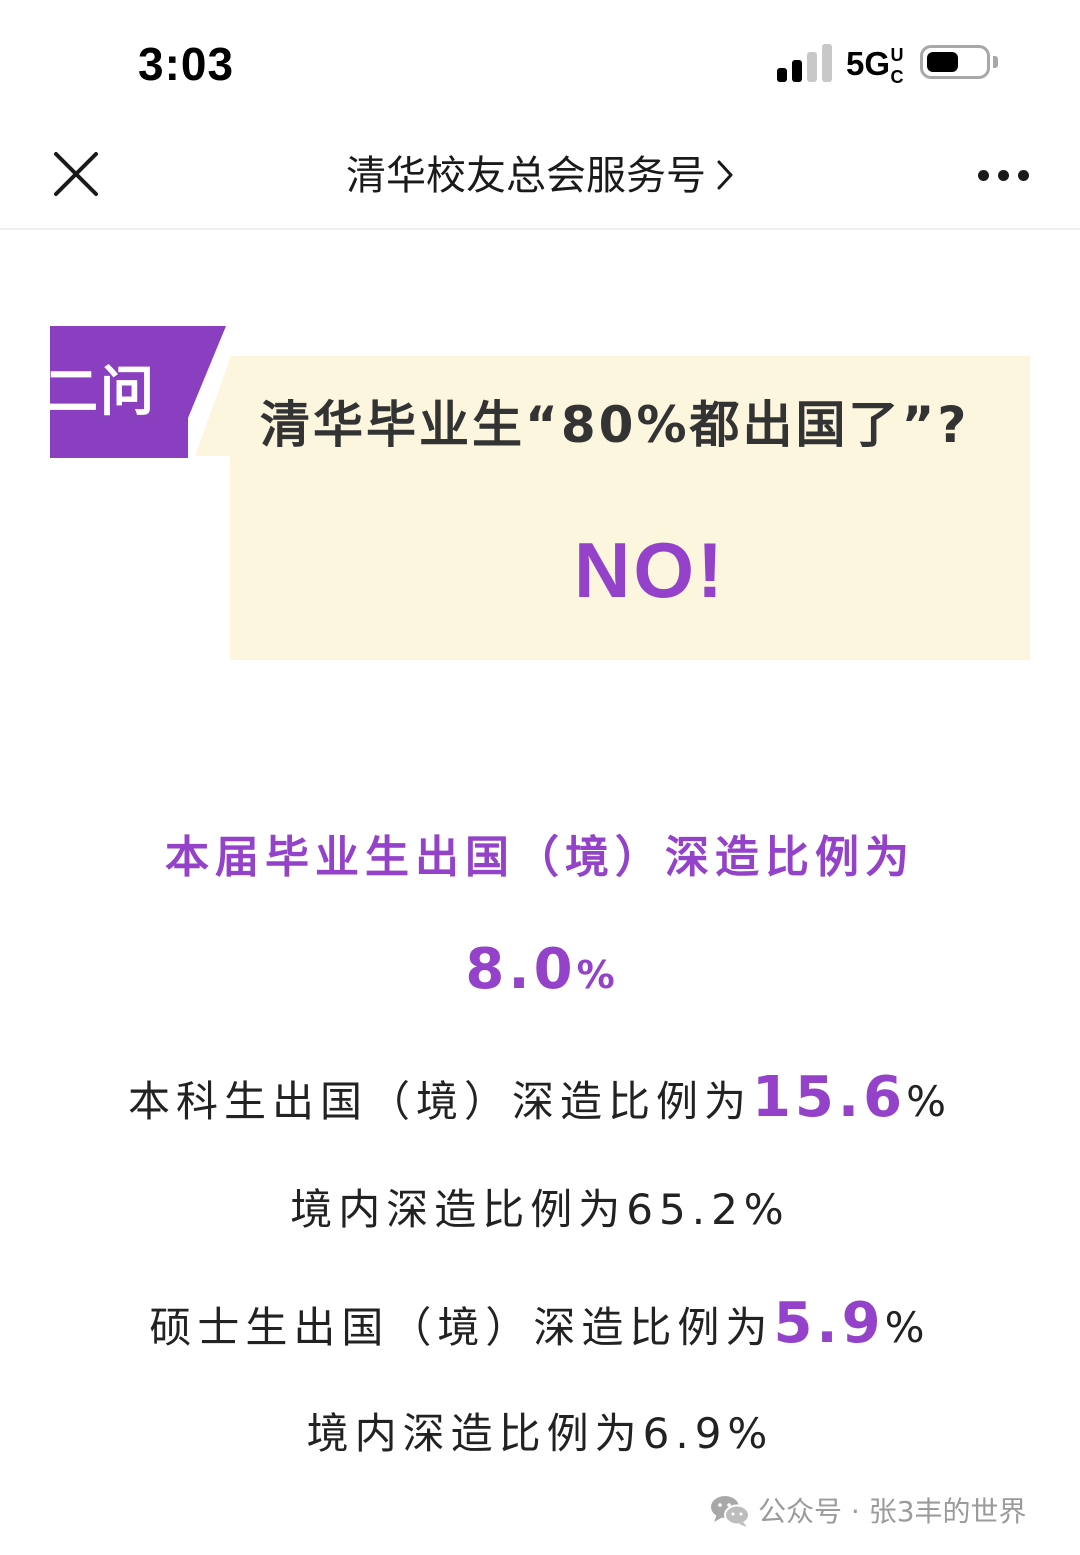 The image size is (1080, 1555). Describe the element at coordinates (540, 60) in the screenshot. I see `status-bar: 3:03 5GU C` at that location.